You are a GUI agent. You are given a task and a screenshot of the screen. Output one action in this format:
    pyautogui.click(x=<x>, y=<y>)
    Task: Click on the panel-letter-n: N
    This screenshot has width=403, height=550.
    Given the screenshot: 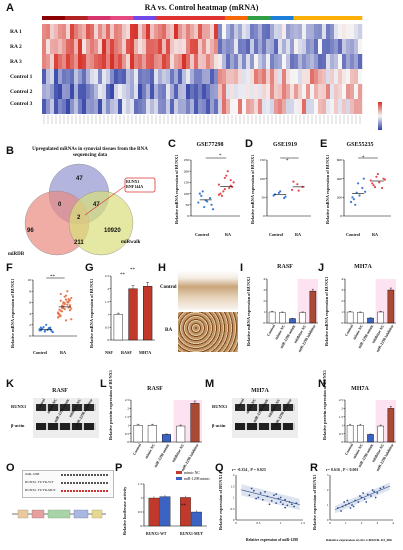 What is the action you would take?
    pyautogui.click(x=322, y=384)
    